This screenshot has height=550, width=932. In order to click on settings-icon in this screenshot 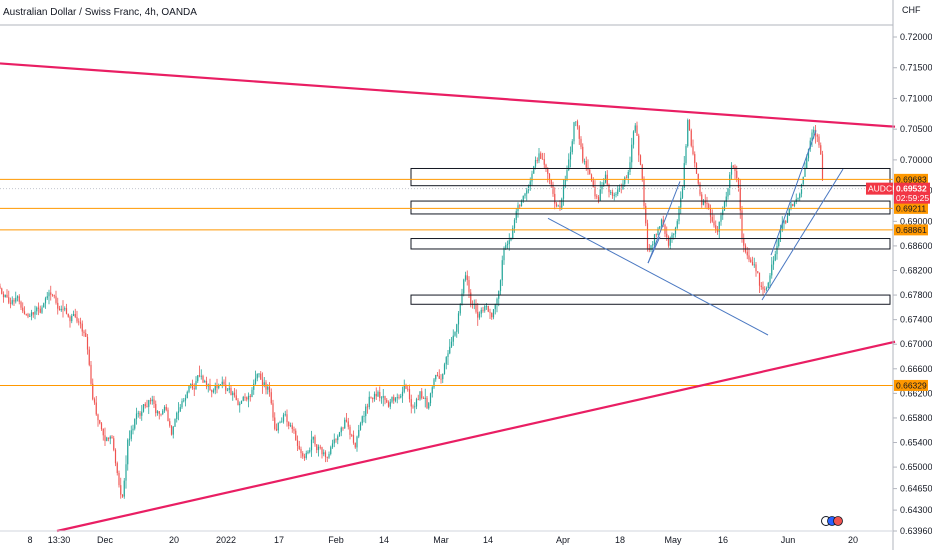, I will do `click(838, 521)`.